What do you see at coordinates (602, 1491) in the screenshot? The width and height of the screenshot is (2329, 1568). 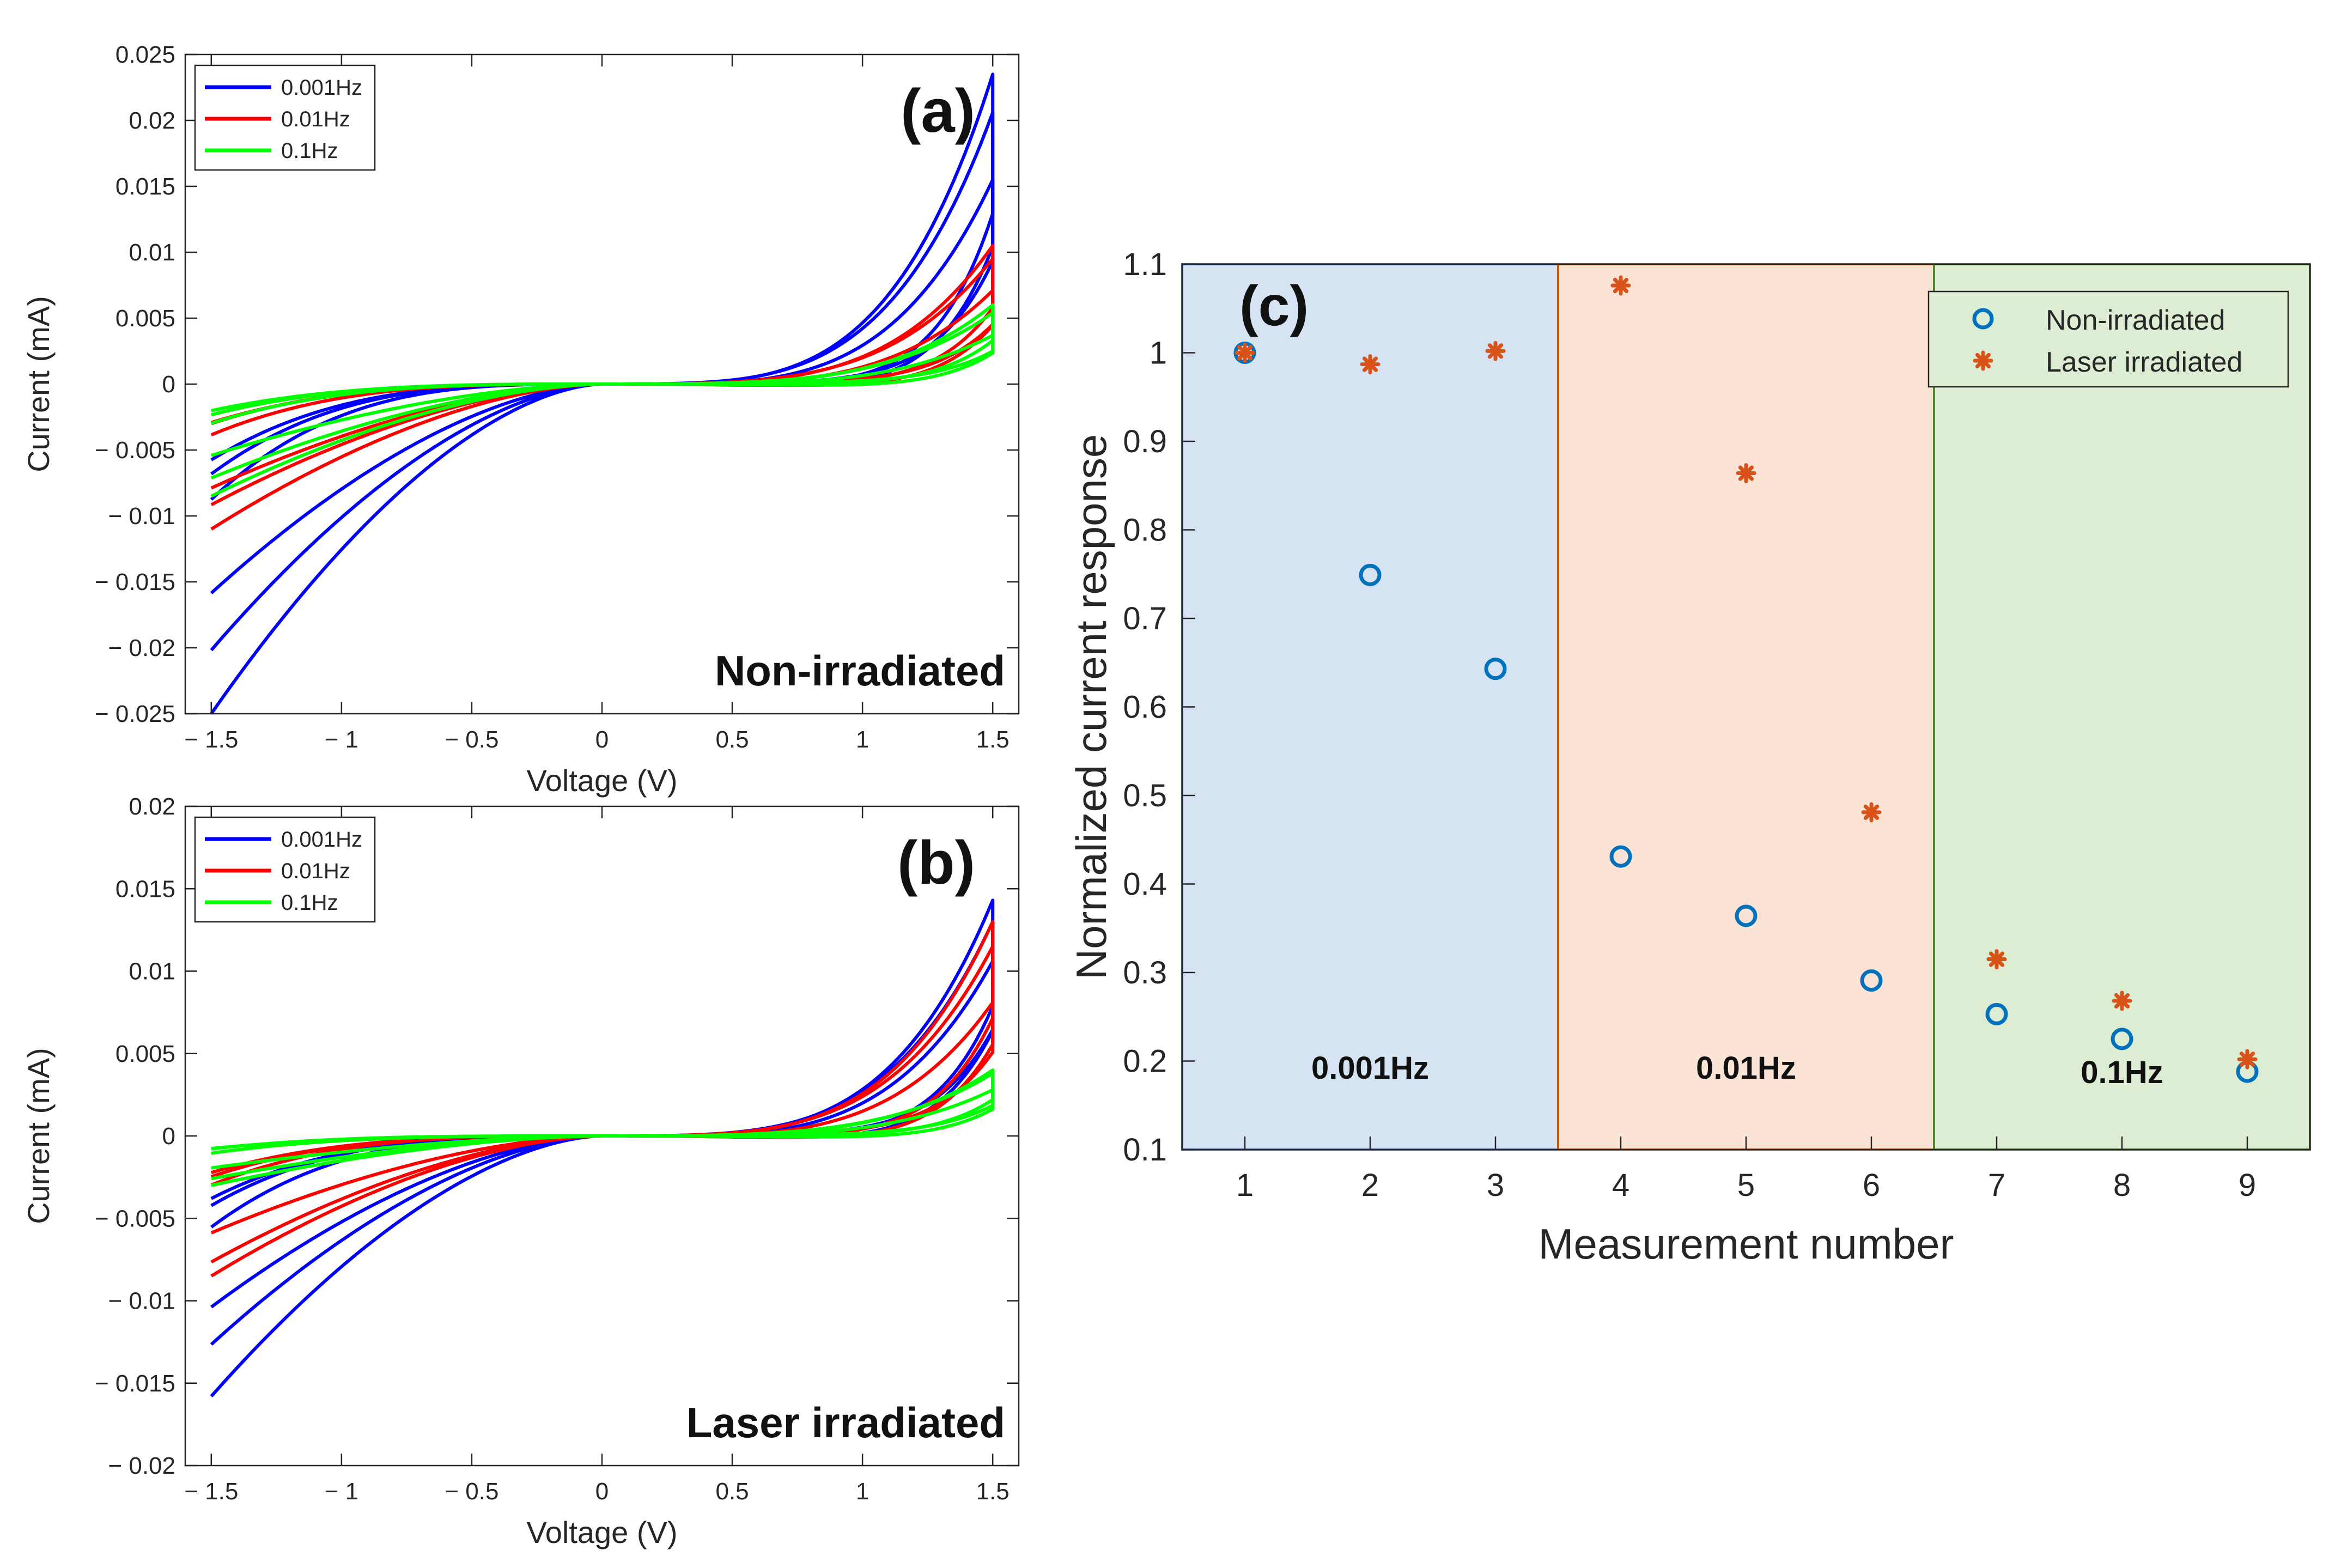 I see `x-tick-label: 0` at bounding box center [602, 1491].